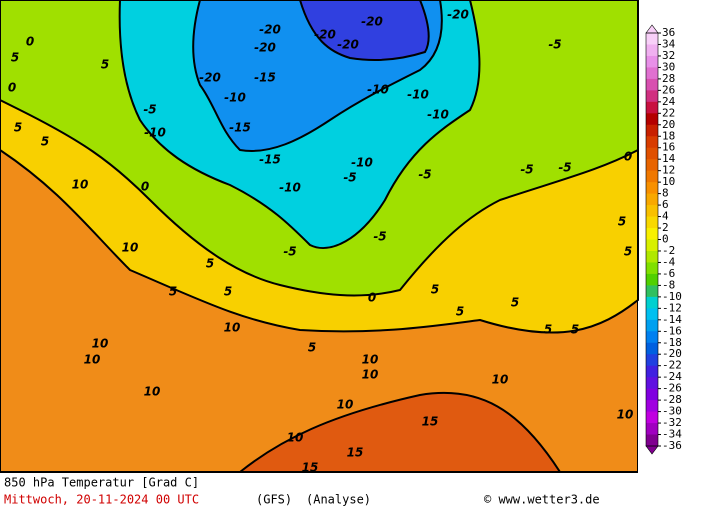  What do you see at coordinates (672, 330) in the screenshot?
I see `legend-label: -16` at bounding box center [672, 330].